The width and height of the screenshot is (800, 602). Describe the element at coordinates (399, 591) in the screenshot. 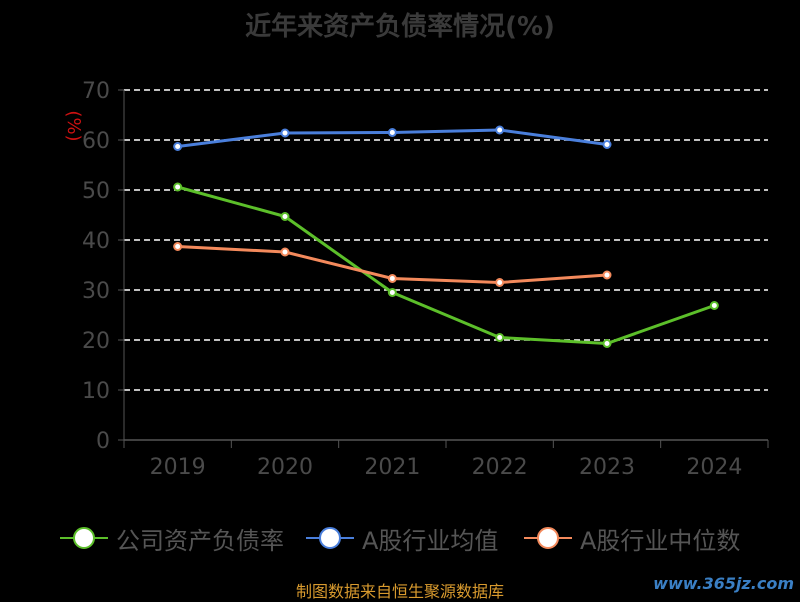

I see `data-source-note: 制图数据来自恒生聚源数据库` at that location.